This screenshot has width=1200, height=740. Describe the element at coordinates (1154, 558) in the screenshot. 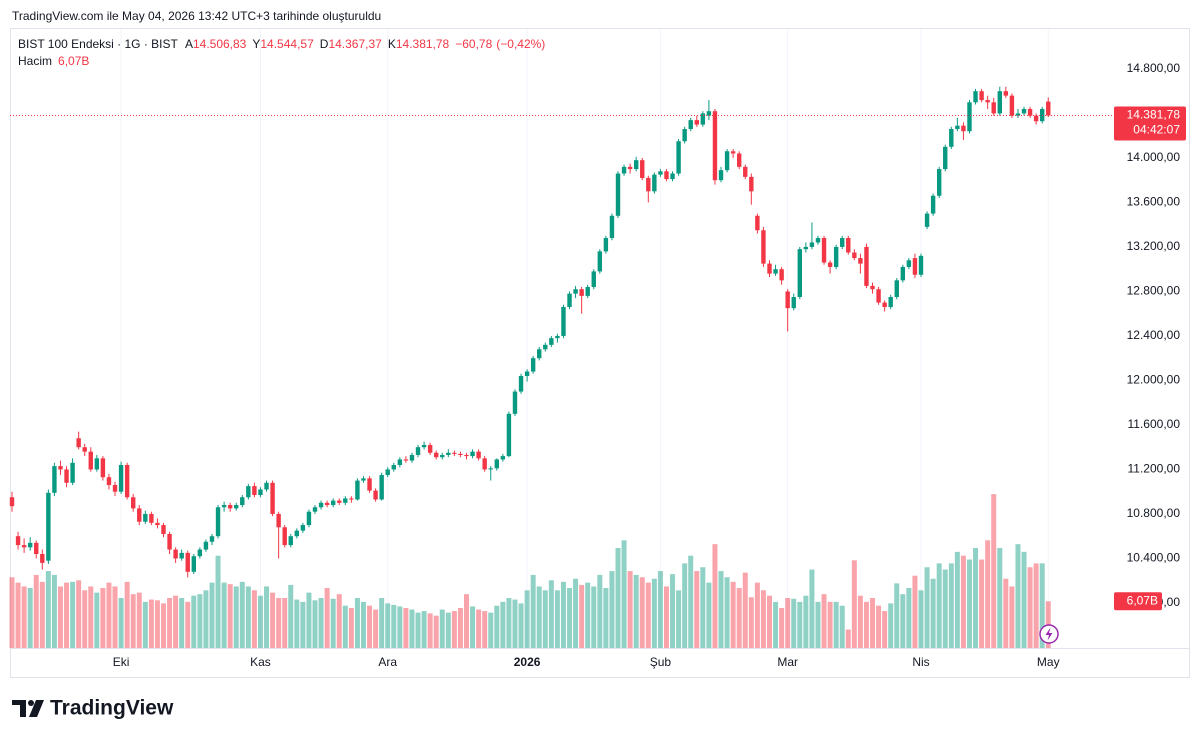

I see `y-tick-label: 10.400,00` at that location.